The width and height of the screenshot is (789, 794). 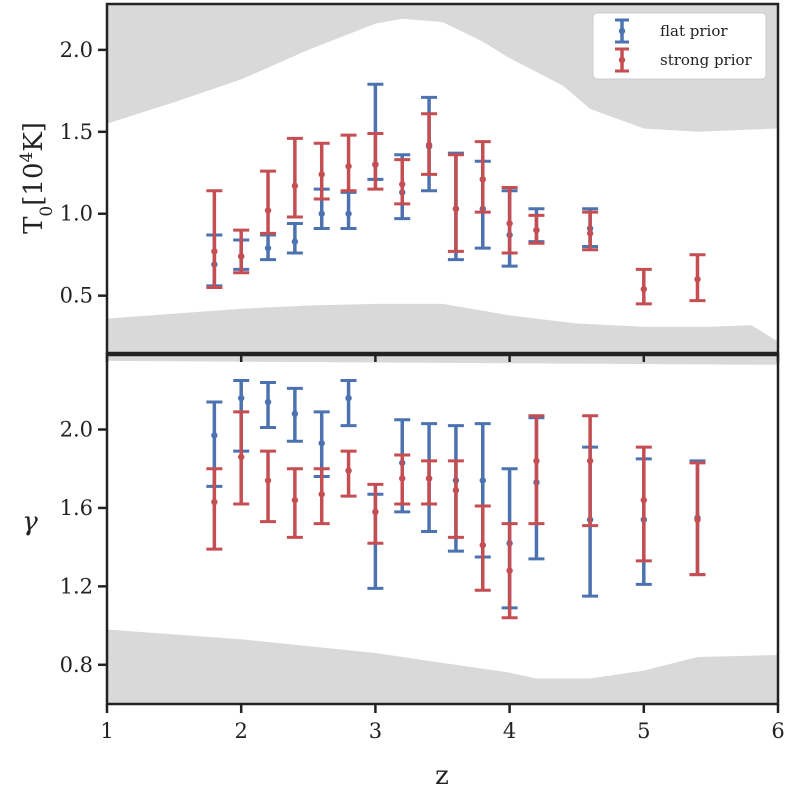 I want to click on y-tick-label: 0.8, so click(x=76, y=665).